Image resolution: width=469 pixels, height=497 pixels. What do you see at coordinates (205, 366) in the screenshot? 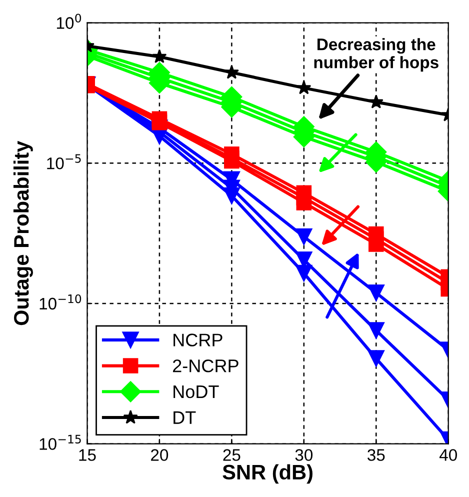
I see `legend-label: 2-NCRP` at bounding box center [205, 366].